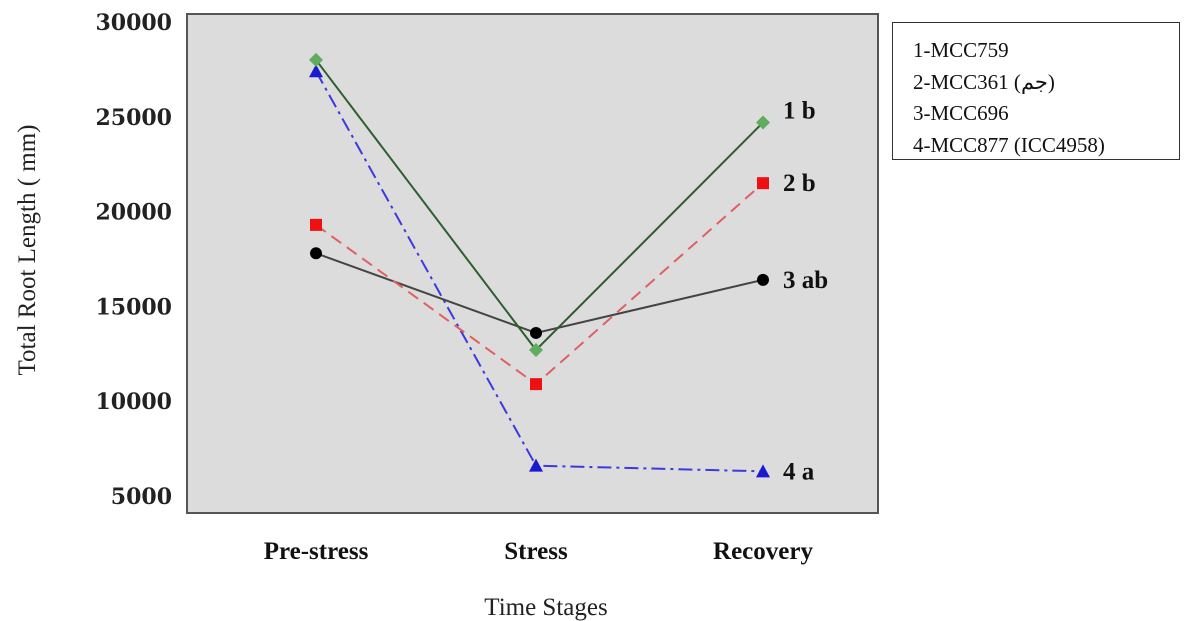 The height and width of the screenshot is (621, 1184). I want to click on legend-item-1: 1-MCC759, so click(961, 50).